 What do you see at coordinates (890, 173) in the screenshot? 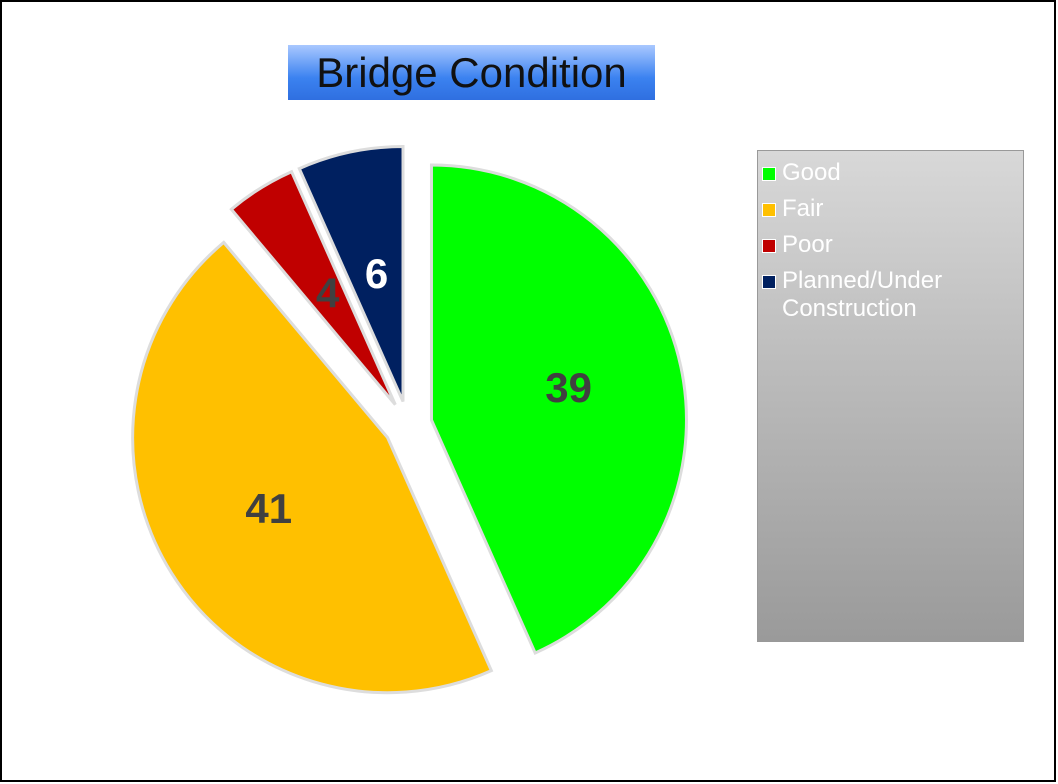
I see `legend-entry: Good` at bounding box center [890, 173].